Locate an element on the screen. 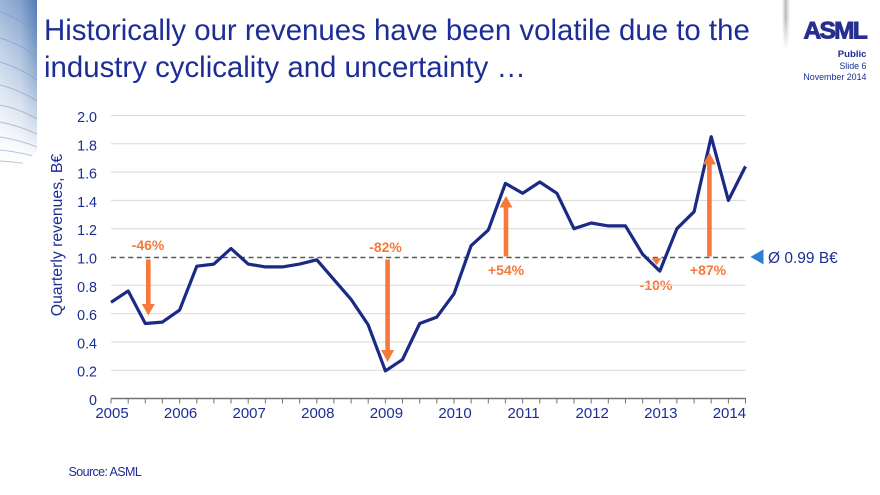 This screenshot has height=495, width=880. svg-text: 2005 is located at coordinates (111, 413).